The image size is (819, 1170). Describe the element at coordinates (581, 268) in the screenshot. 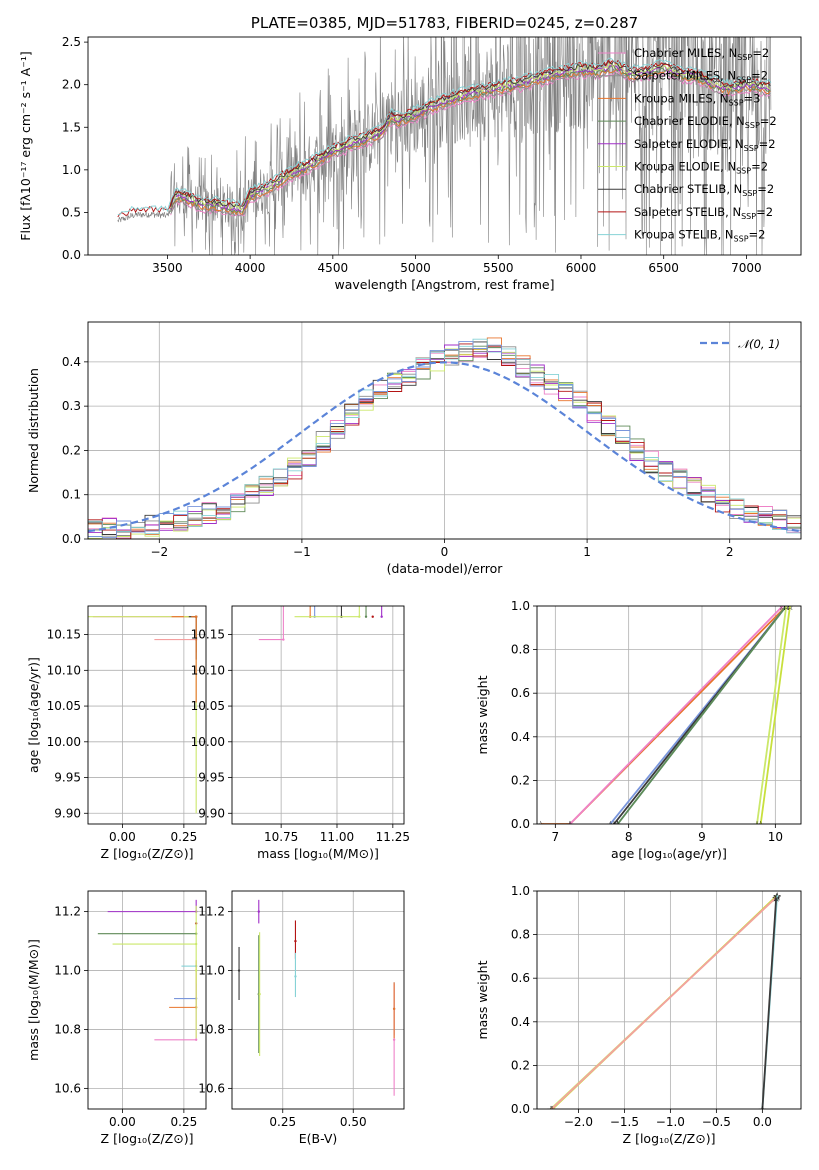

I see `x-tick-label: 6000` at that location.